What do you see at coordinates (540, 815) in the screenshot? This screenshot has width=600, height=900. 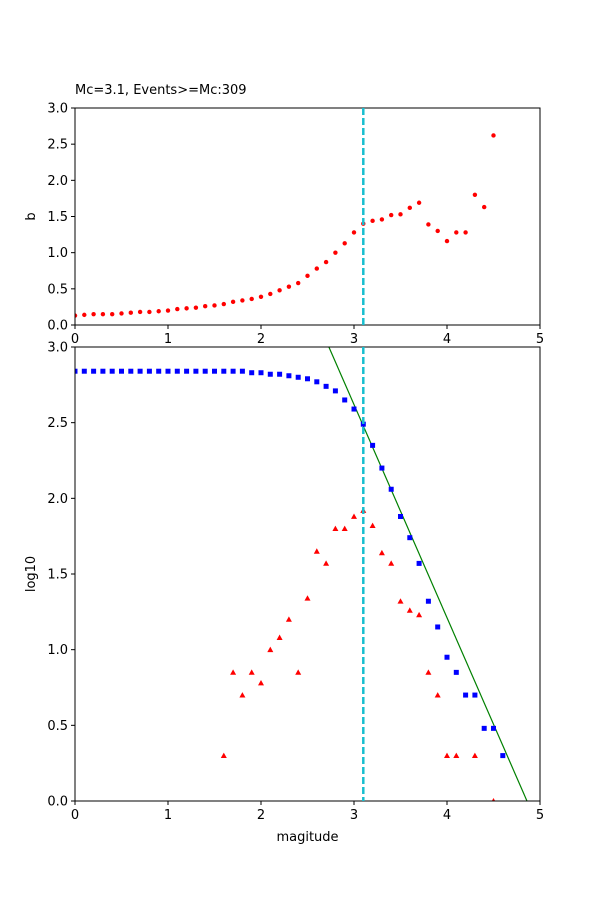 I see `x-tick-label: 5` at bounding box center [540, 815].